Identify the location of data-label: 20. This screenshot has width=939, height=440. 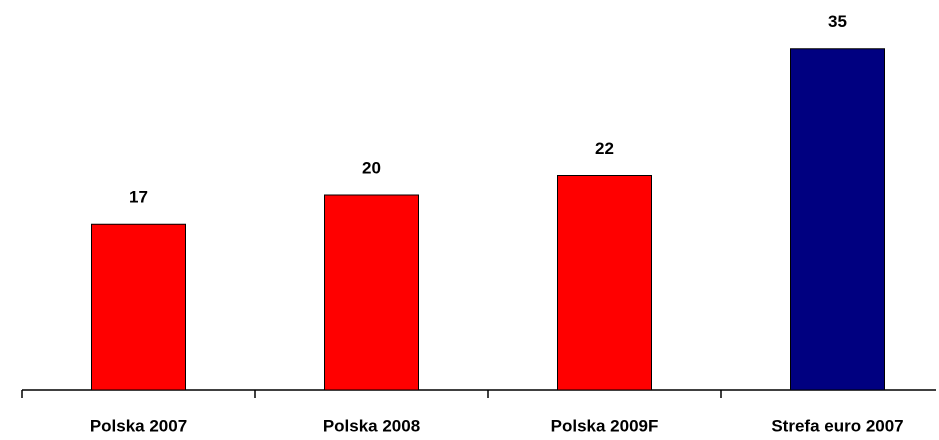
(371, 167).